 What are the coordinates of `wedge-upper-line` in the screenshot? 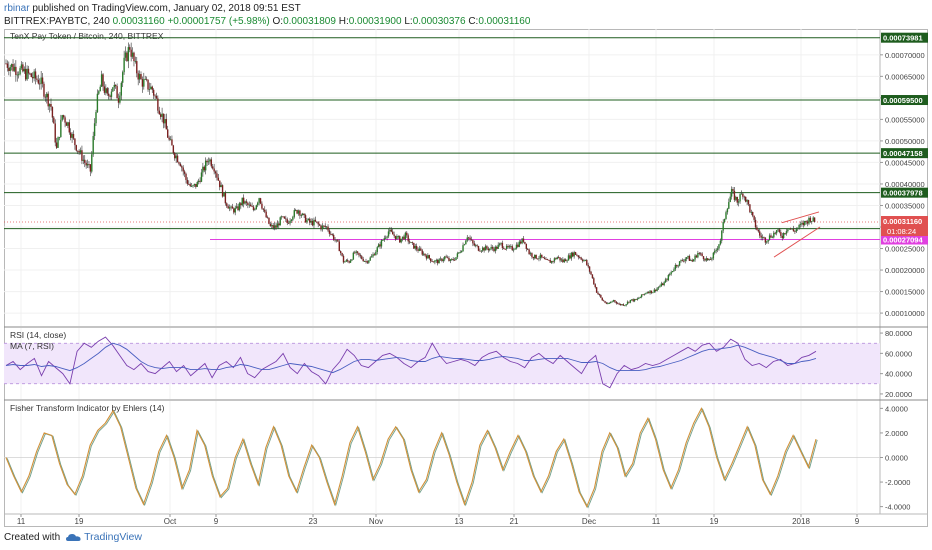 It's located at (800, 217).